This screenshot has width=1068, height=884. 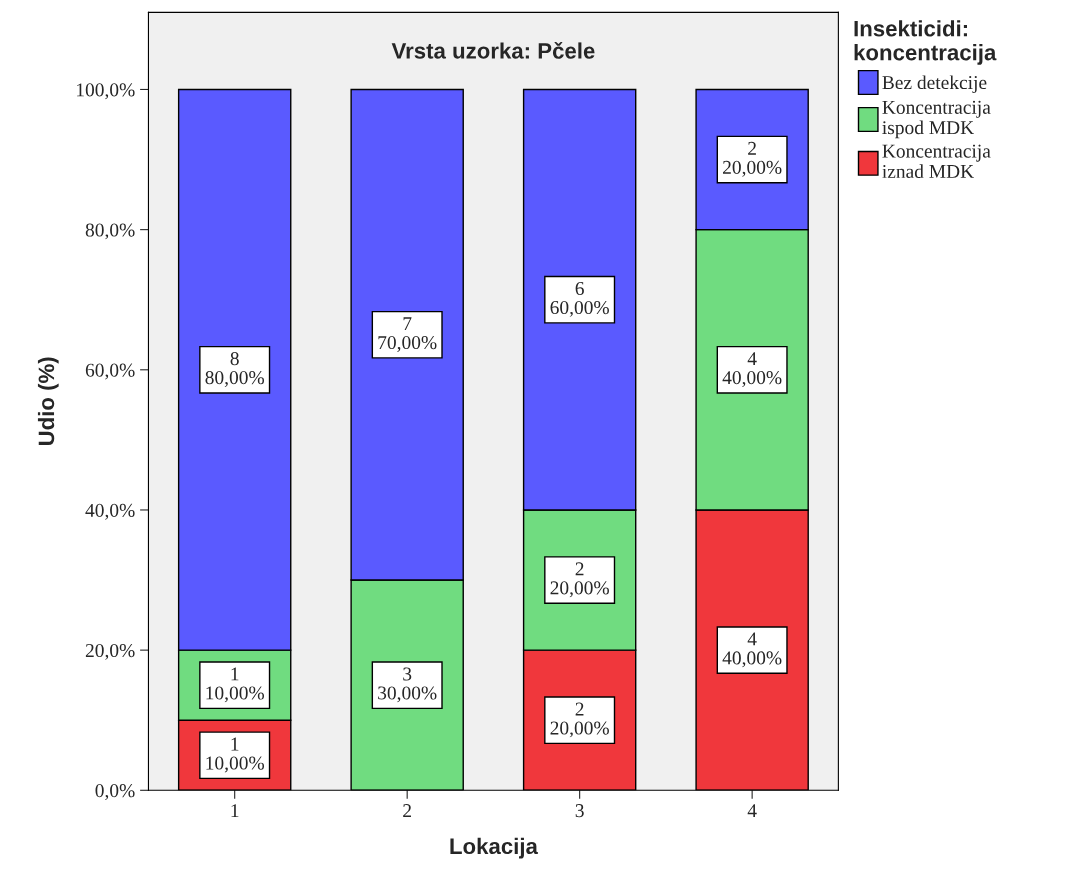 What do you see at coordinates (579, 811) in the screenshot?
I see `x-tick-label: 3` at bounding box center [579, 811].